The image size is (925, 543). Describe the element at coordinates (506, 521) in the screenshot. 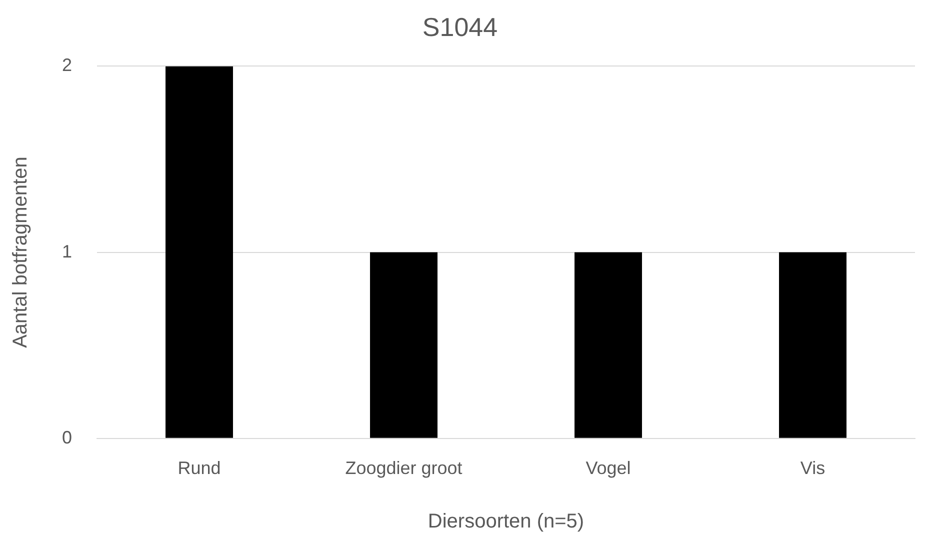

I see `x-axis-title: Diersoorten (n=5)` at that location.